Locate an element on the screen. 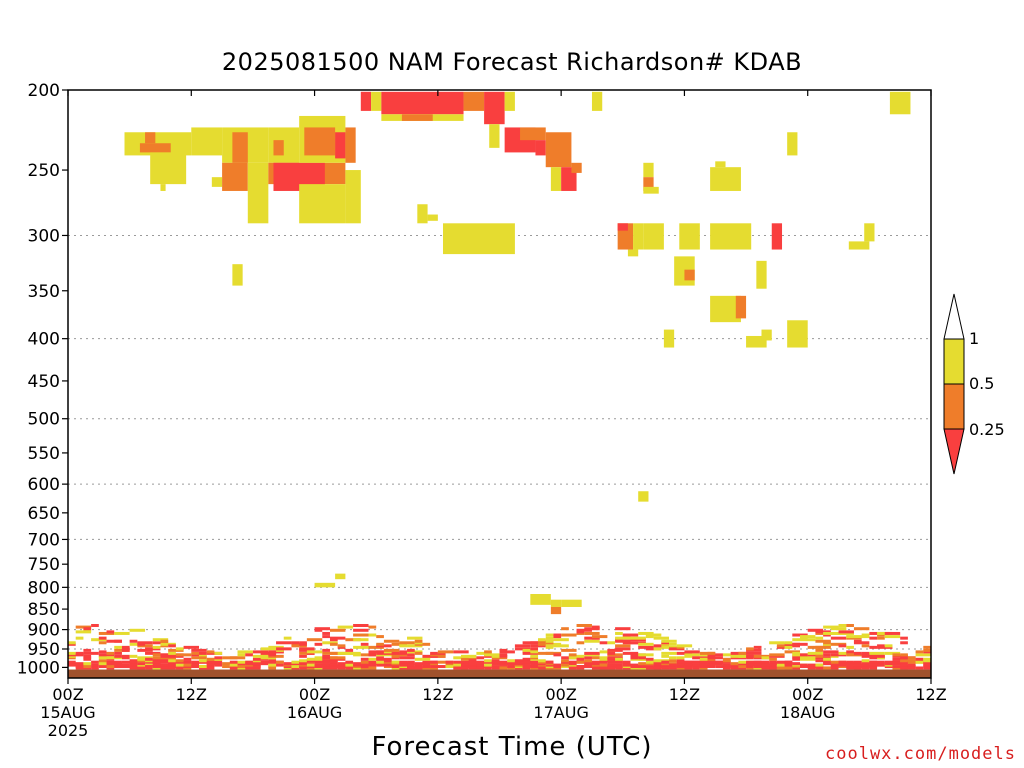  x-tick-label: 15AUG is located at coordinates (67, 712).